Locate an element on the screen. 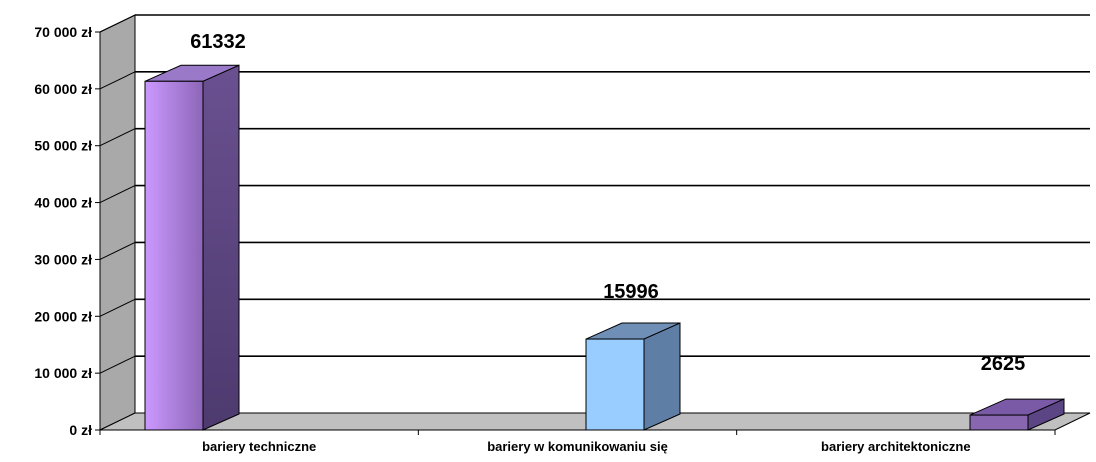 This screenshot has height=462, width=1096. y-tick-label: 10 000 zł is located at coordinates (63, 373).